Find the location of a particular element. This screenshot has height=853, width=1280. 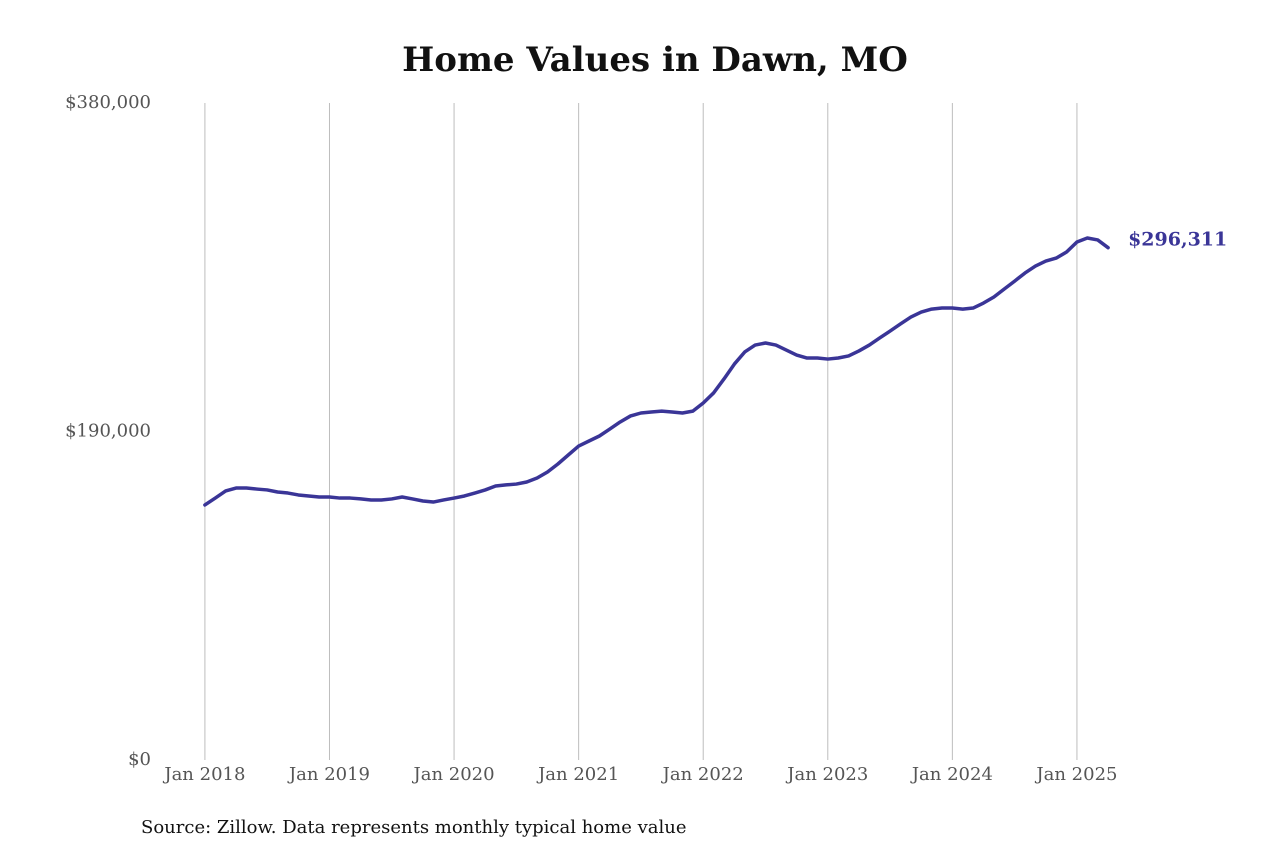

x-tick-label: Jan 2024 is located at coordinates (951, 774).